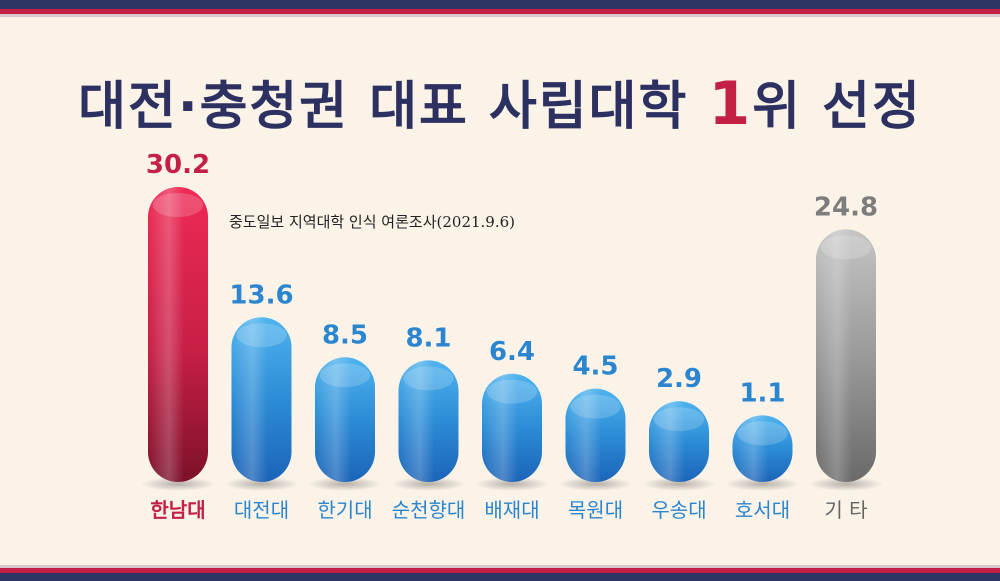 Image resolution: width=1000 pixels, height=581 pixels. I want to click on bar-1-cap-highlight, so click(178, 205).